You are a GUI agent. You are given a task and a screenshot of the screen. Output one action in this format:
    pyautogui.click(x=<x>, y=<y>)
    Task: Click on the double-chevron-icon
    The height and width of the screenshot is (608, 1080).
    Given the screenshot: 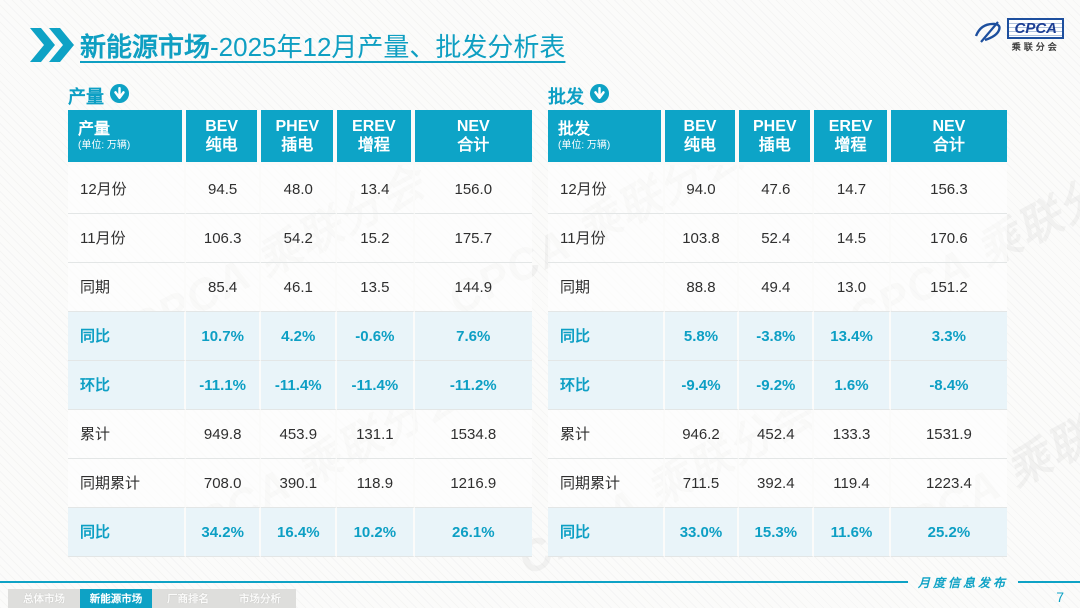 What is the action you would take?
    pyautogui.click(x=52, y=47)
    